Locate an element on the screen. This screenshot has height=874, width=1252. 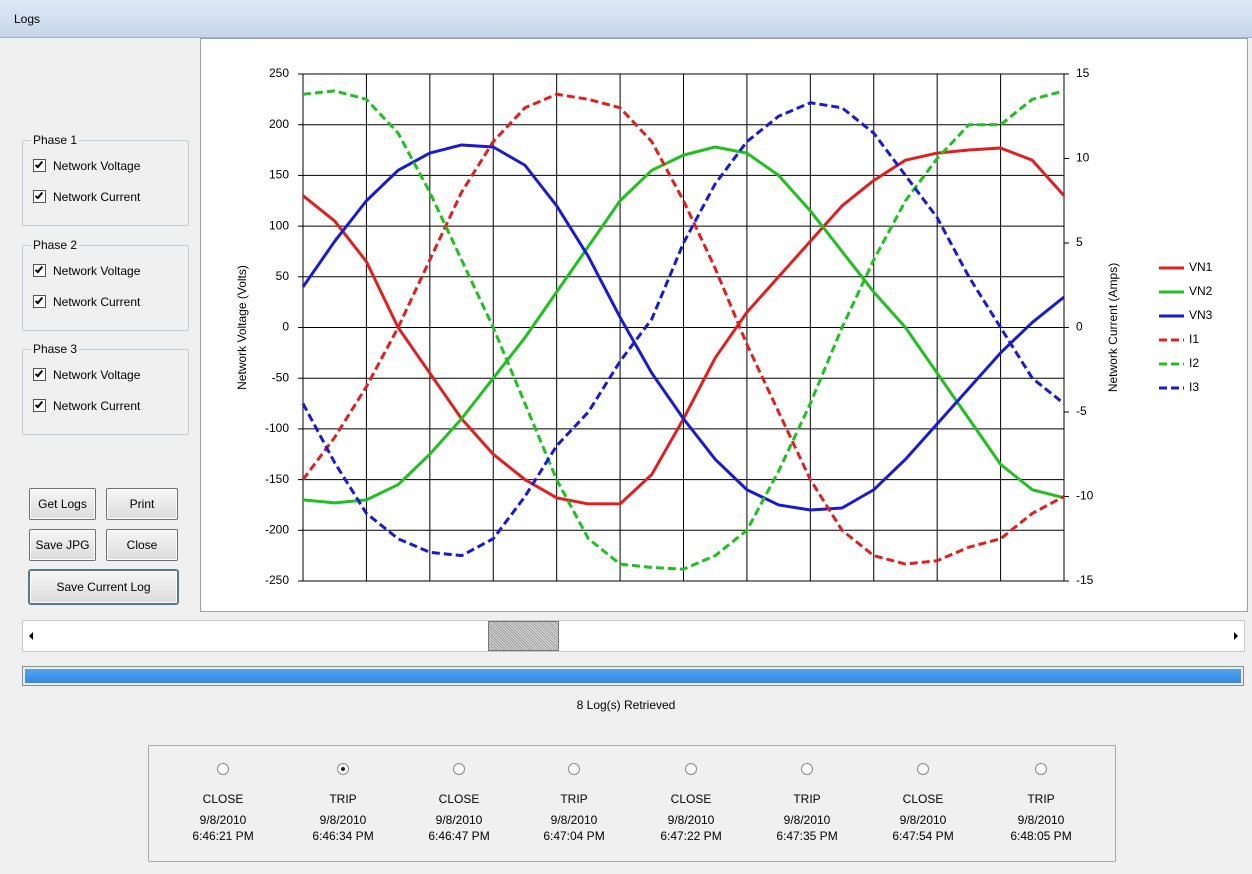
button: Close is located at coordinates (142, 545).